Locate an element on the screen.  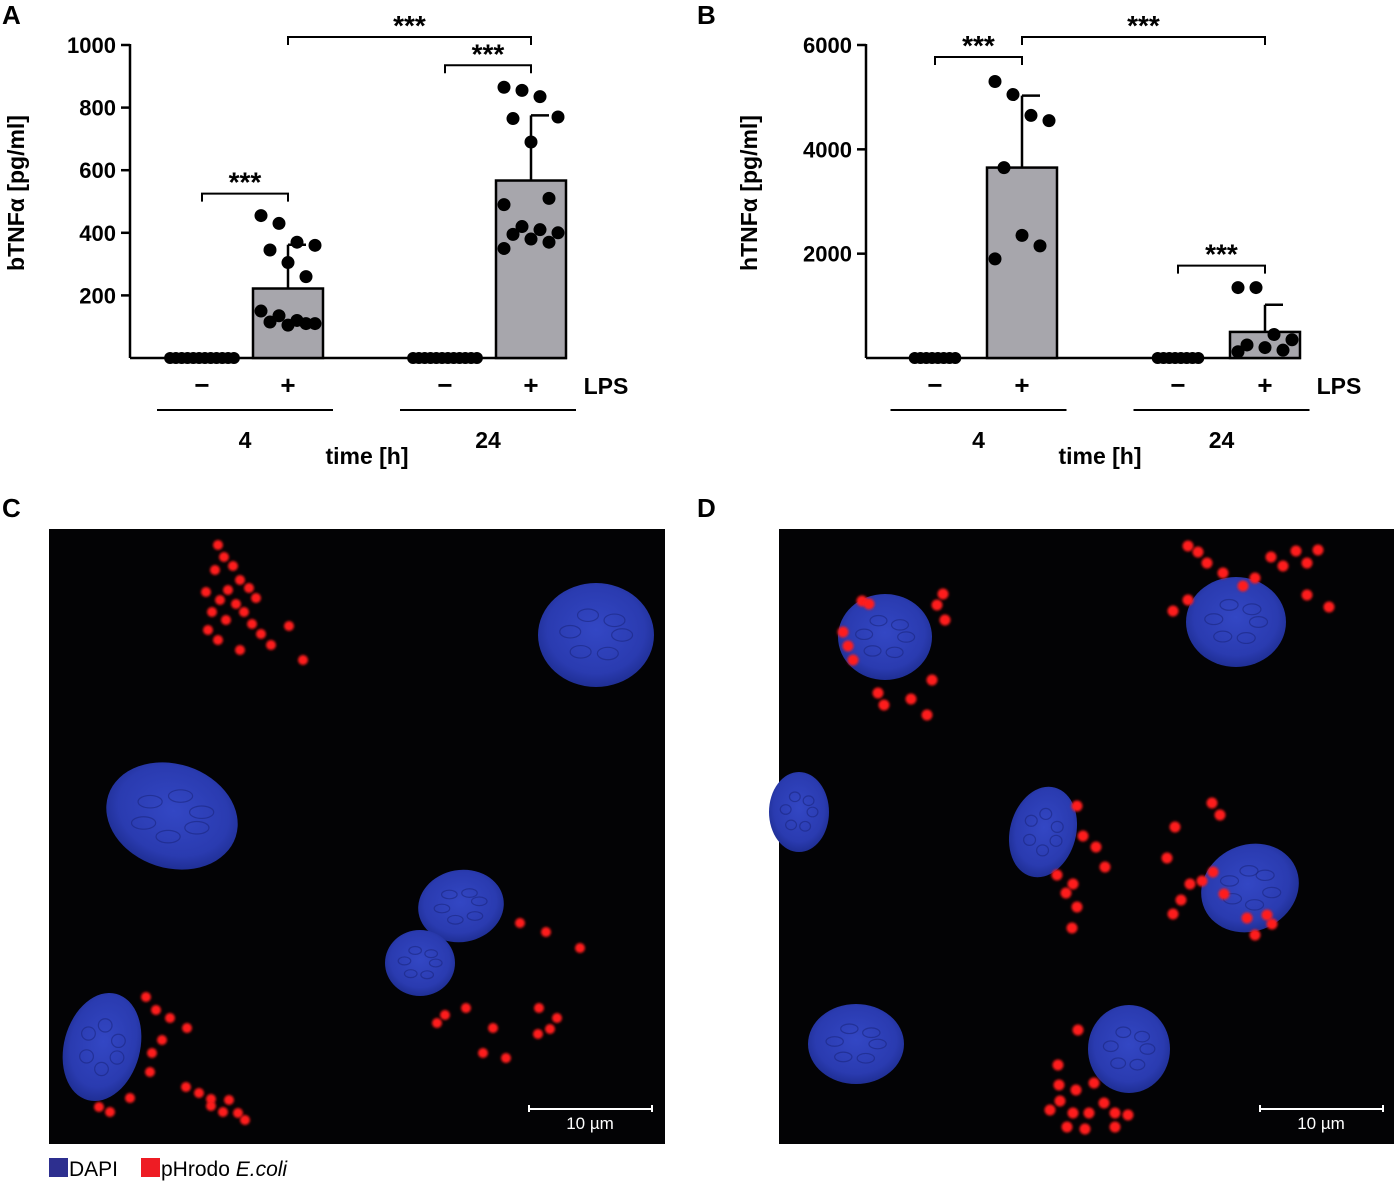
y-tick-label: 6000 is located at coordinates (827, 45).